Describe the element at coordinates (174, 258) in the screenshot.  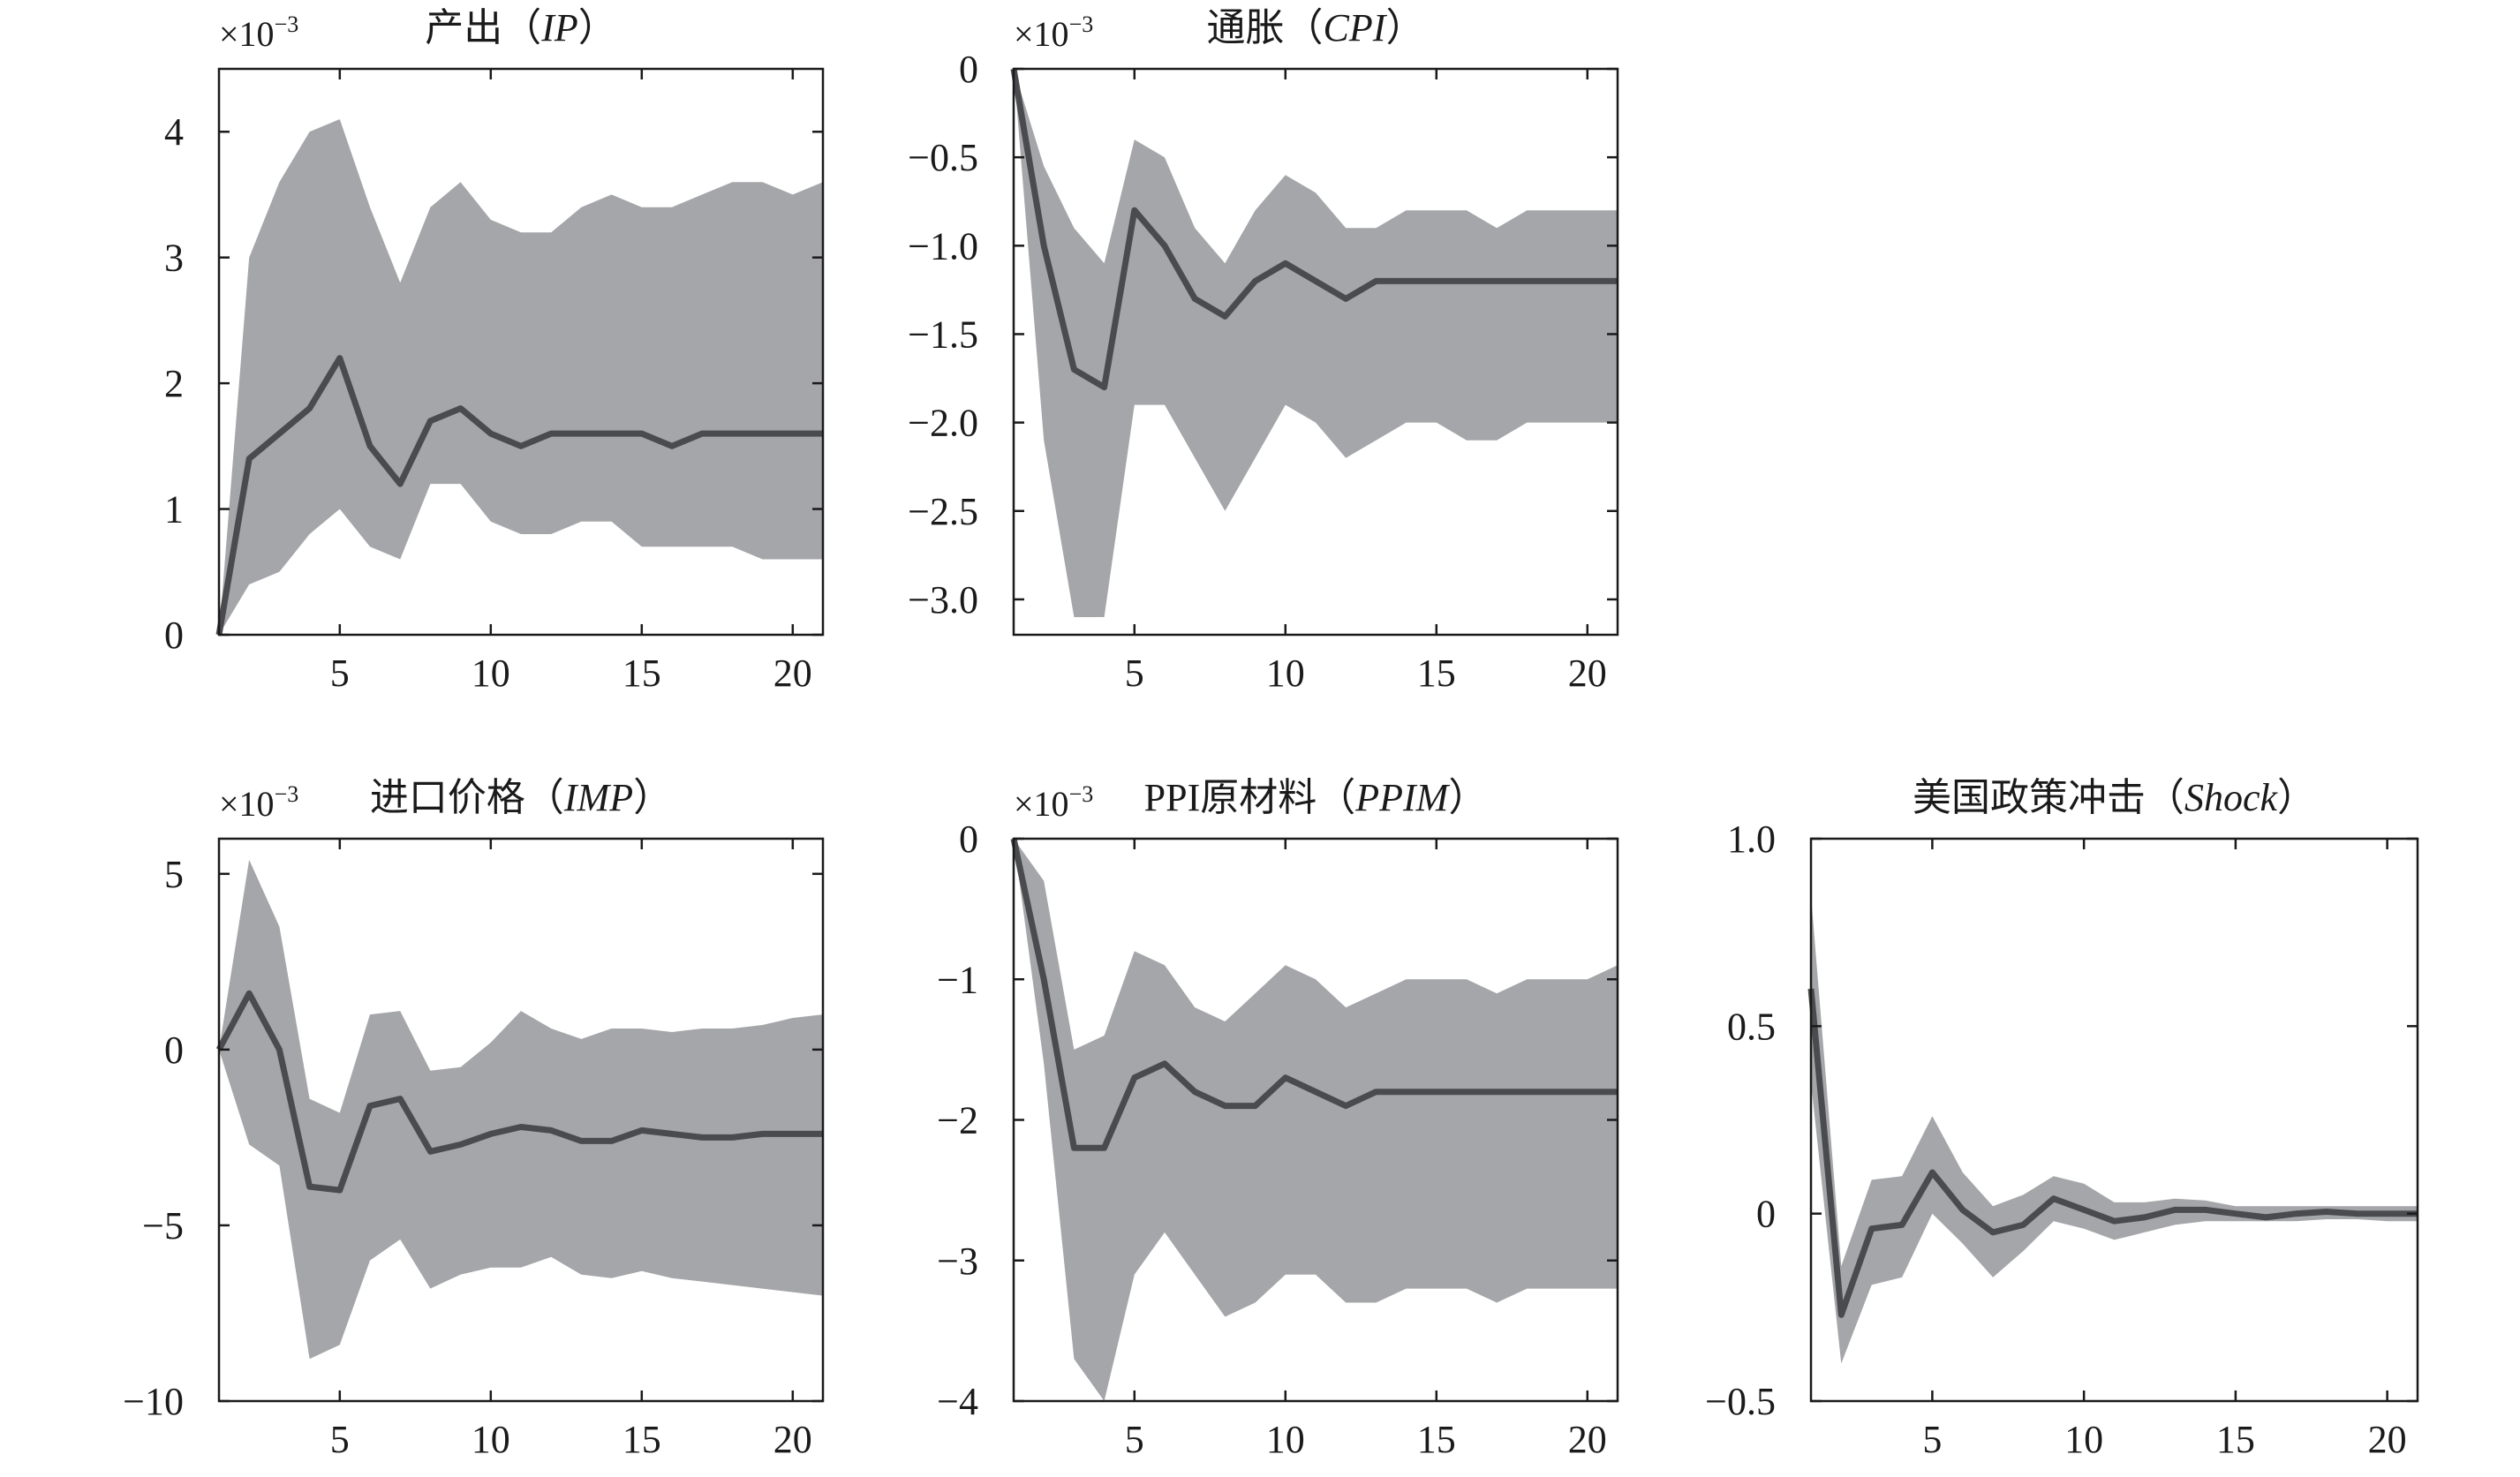
I see `y-tick-label: 3` at that location.